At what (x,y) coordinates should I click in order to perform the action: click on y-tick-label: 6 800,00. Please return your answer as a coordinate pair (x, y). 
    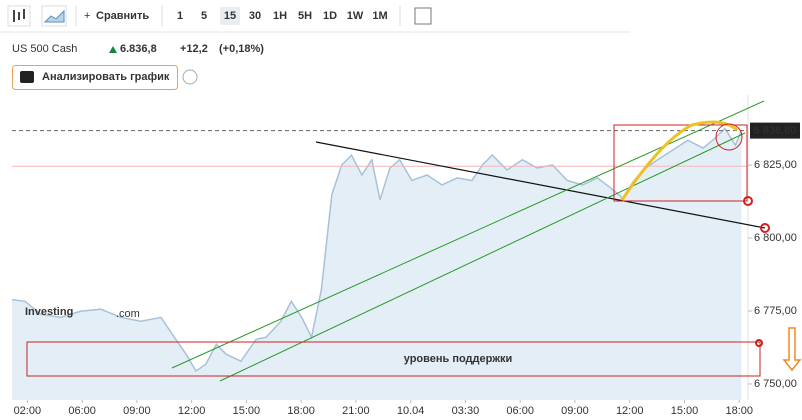
    Looking at the image, I should click on (775, 238).